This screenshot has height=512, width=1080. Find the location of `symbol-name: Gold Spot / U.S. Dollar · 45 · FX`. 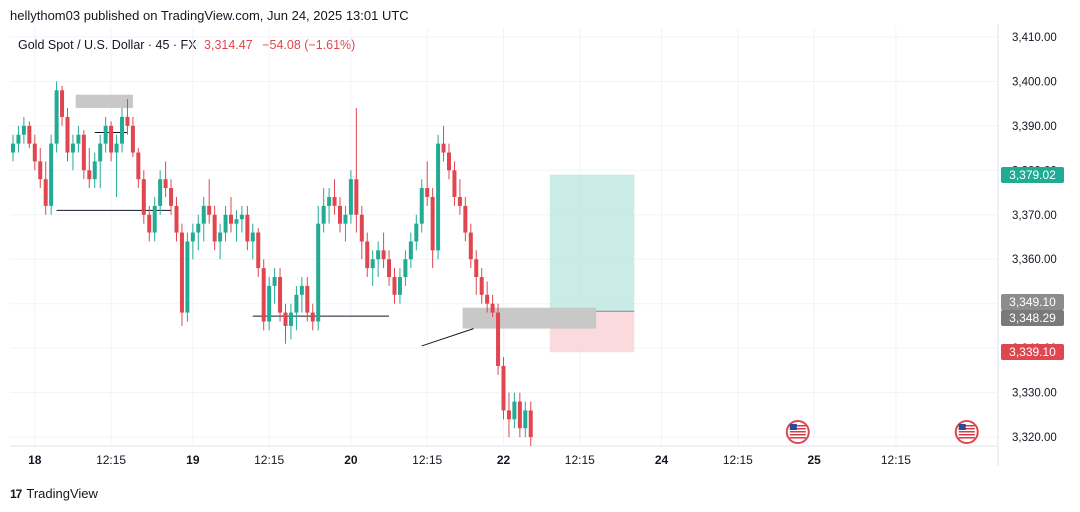

symbol-name: Gold Spot / U.S. Dollar · 45 · FX is located at coordinates (107, 45).